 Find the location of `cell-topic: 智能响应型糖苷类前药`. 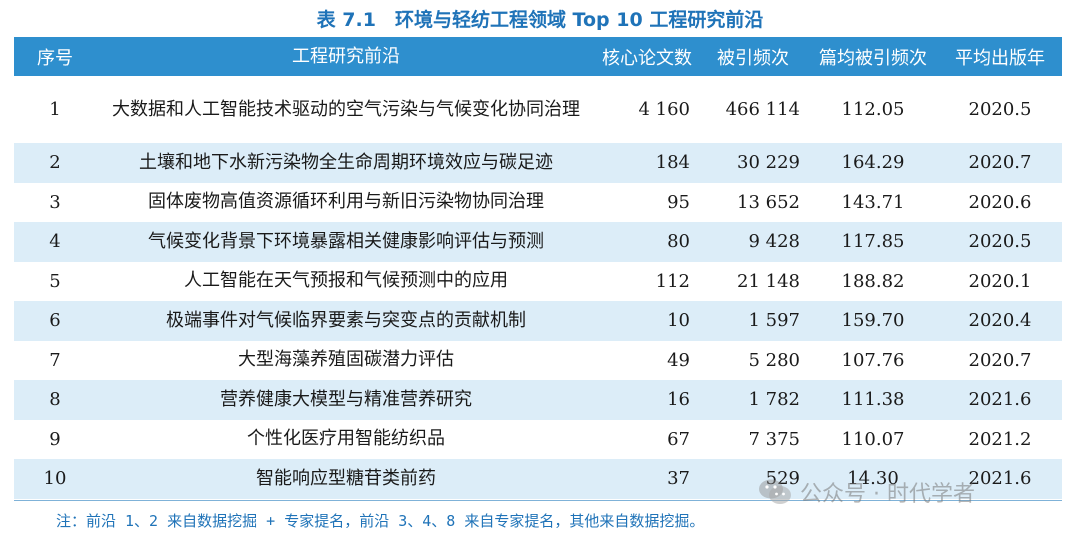

cell-topic: 智能响应型糖苷类前药 is located at coordinates (346, 478).